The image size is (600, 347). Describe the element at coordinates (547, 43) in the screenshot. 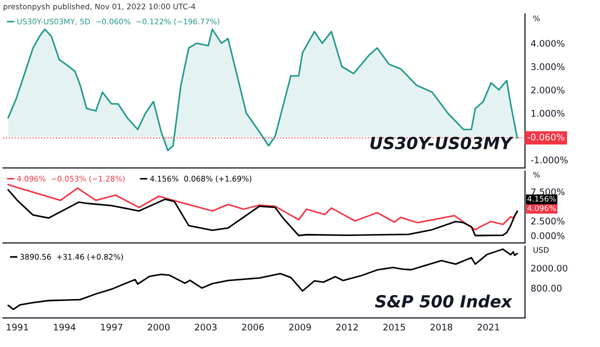

I see `y-tick-label: 4.000%` at that location.